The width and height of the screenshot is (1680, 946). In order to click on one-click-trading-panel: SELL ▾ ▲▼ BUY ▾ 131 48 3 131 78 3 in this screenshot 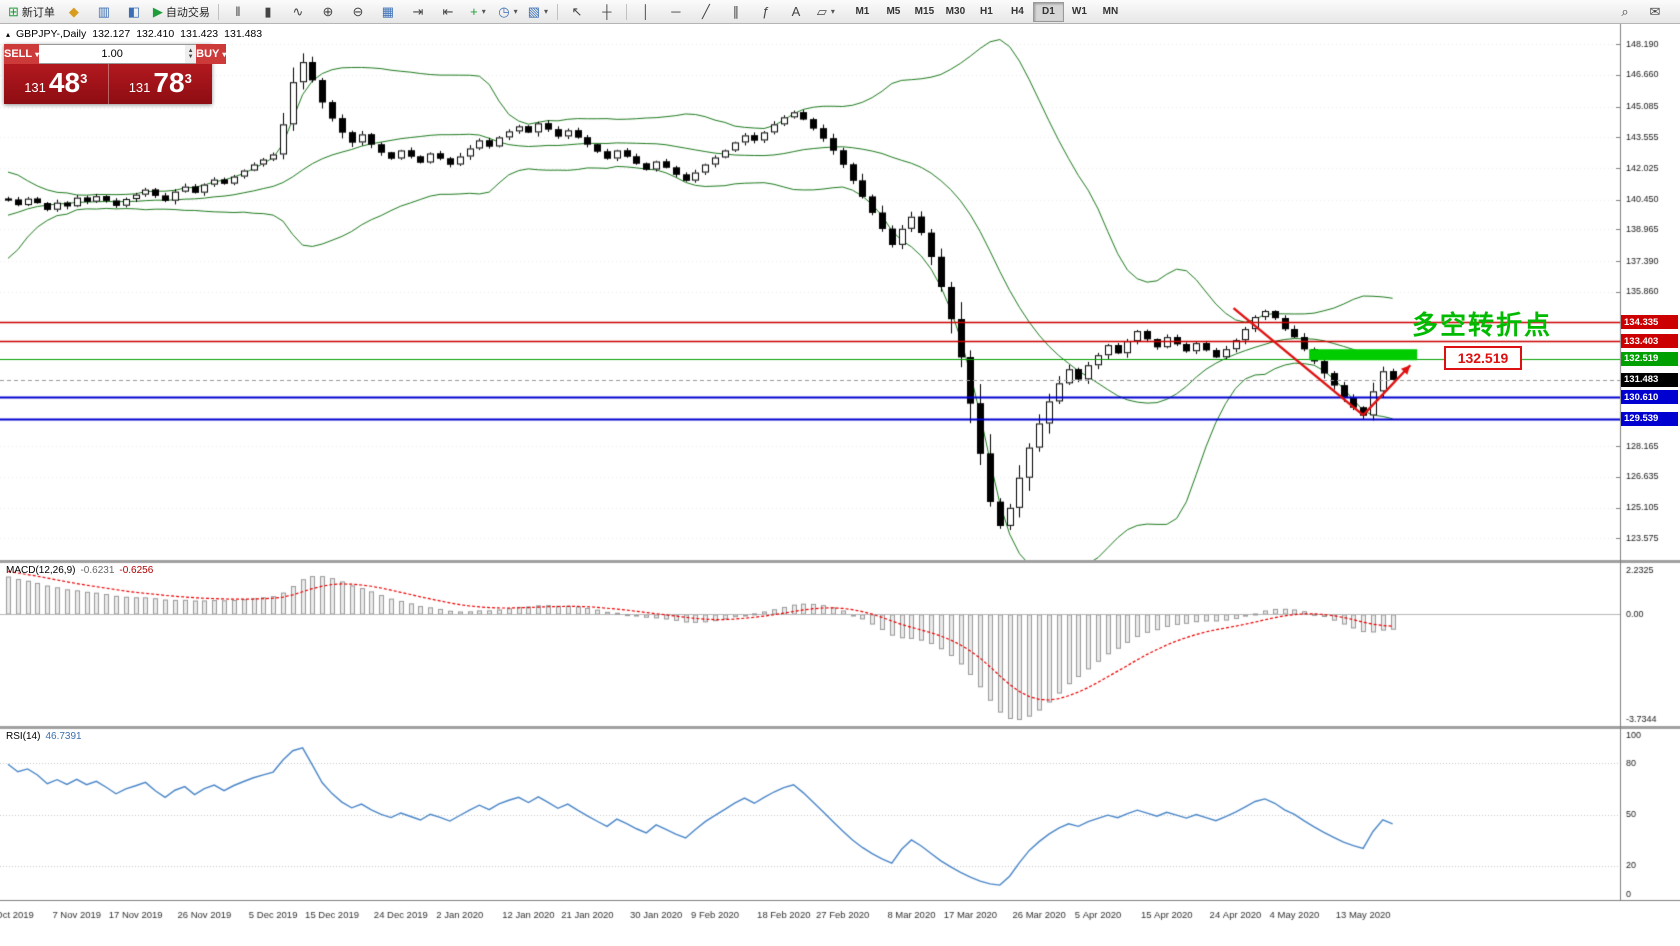, I will do `click(115, 74)`.